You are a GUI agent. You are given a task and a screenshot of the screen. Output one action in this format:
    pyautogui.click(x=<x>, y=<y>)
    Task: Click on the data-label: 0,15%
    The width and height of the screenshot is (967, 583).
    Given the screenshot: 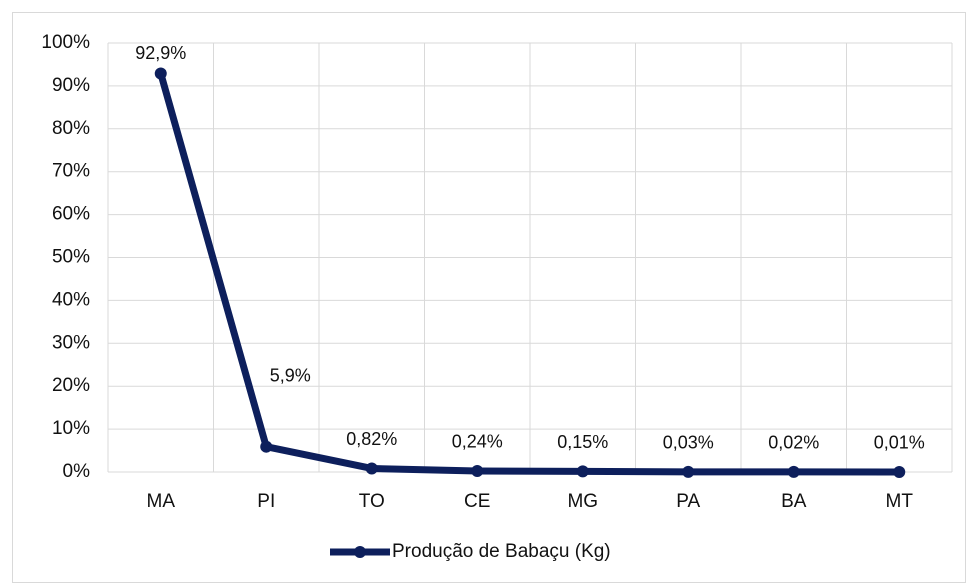 What is the action you would take?
    pyautogui.click(x=582, y=442)
    